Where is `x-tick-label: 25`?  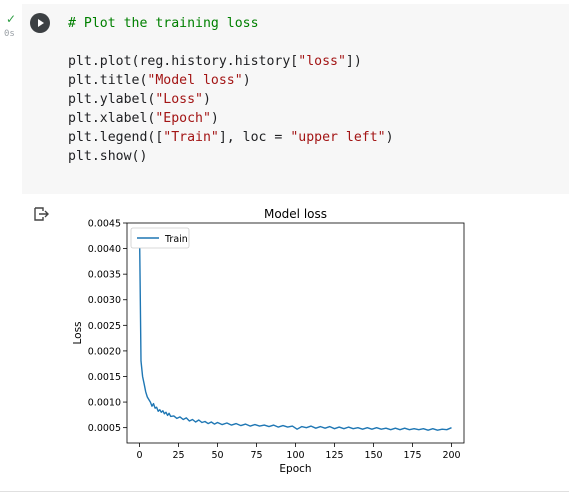
x-tick-label: 25 is located at coordinates (178, 455).